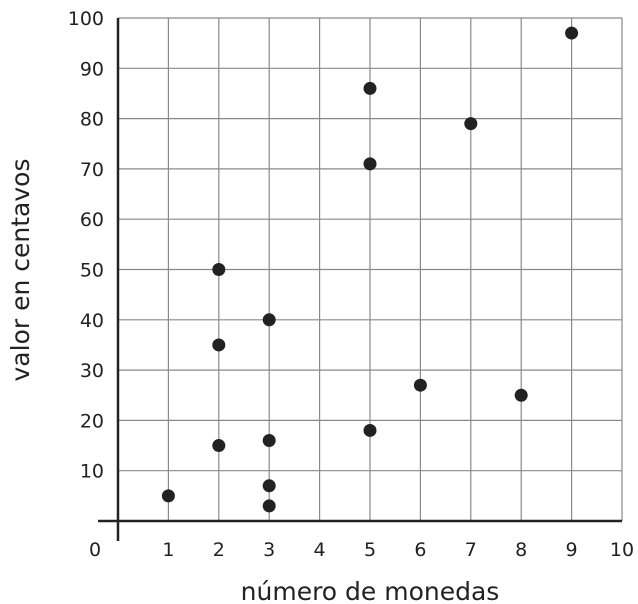  I want to click on y-tick-label: 90, so click(92, 69).